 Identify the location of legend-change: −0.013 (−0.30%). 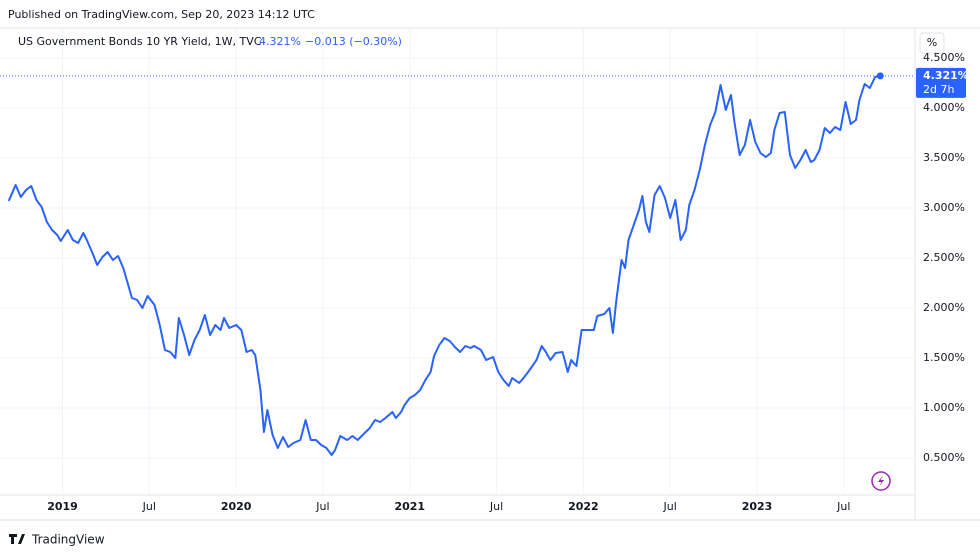
(353, 41).